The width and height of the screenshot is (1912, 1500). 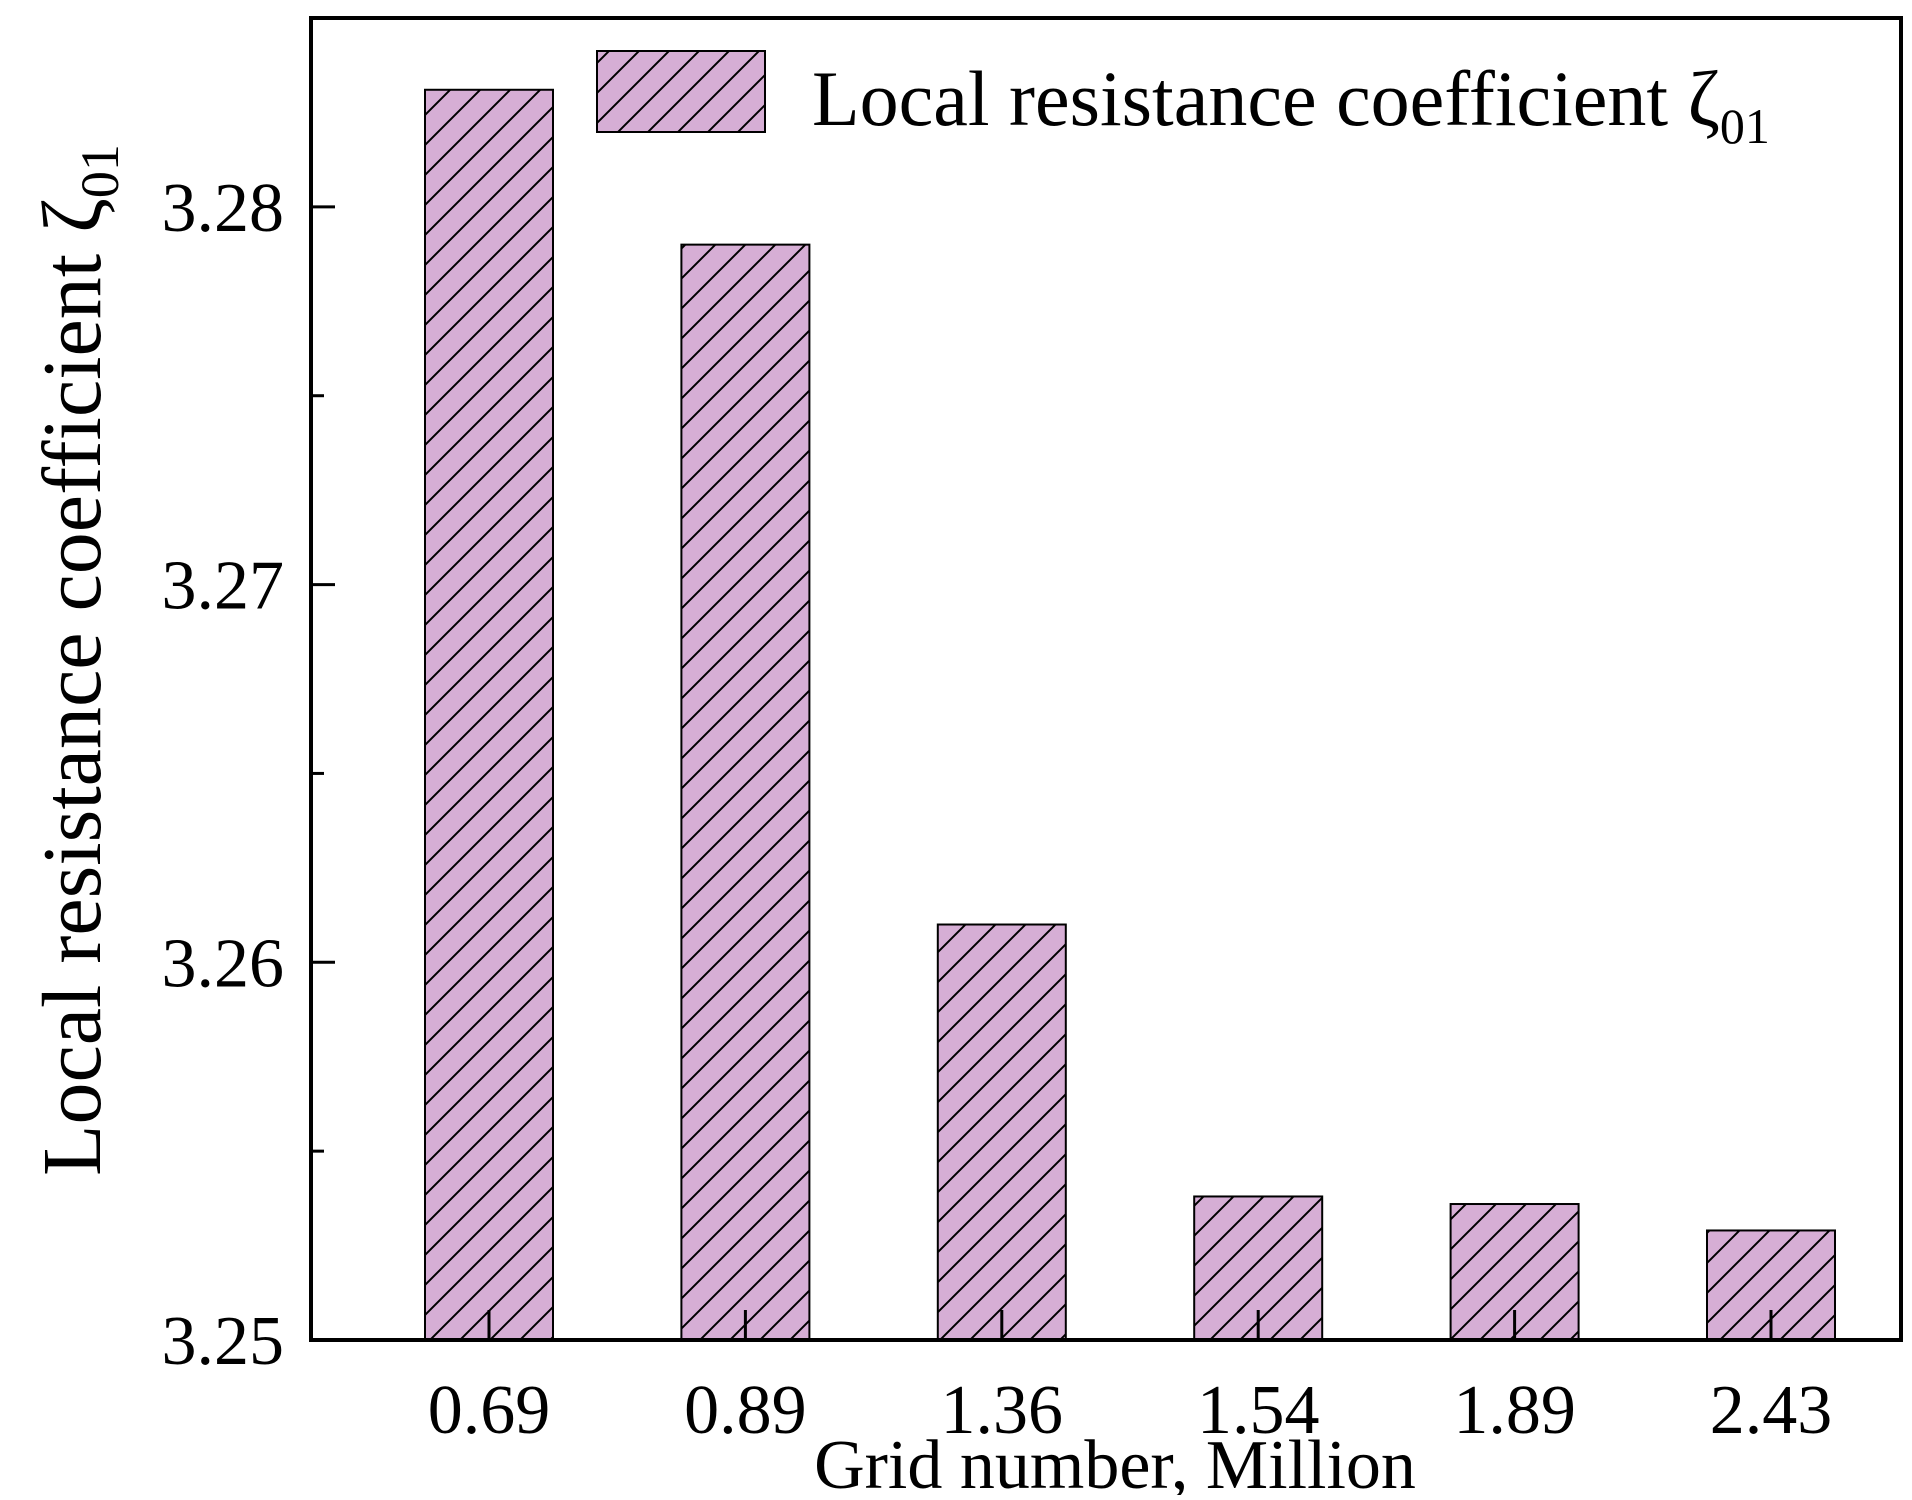 What do you see at coordinates (1514, 1410) in the screenshot?
I see `x-tick-label: 1.89` at bounding box center [1514, 1410].